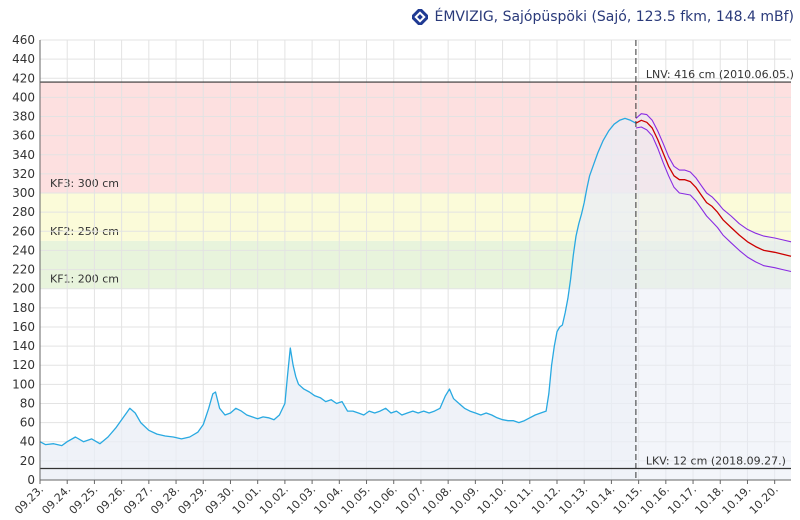  I want to click on y-tick-label: 80, so click(27, 403).